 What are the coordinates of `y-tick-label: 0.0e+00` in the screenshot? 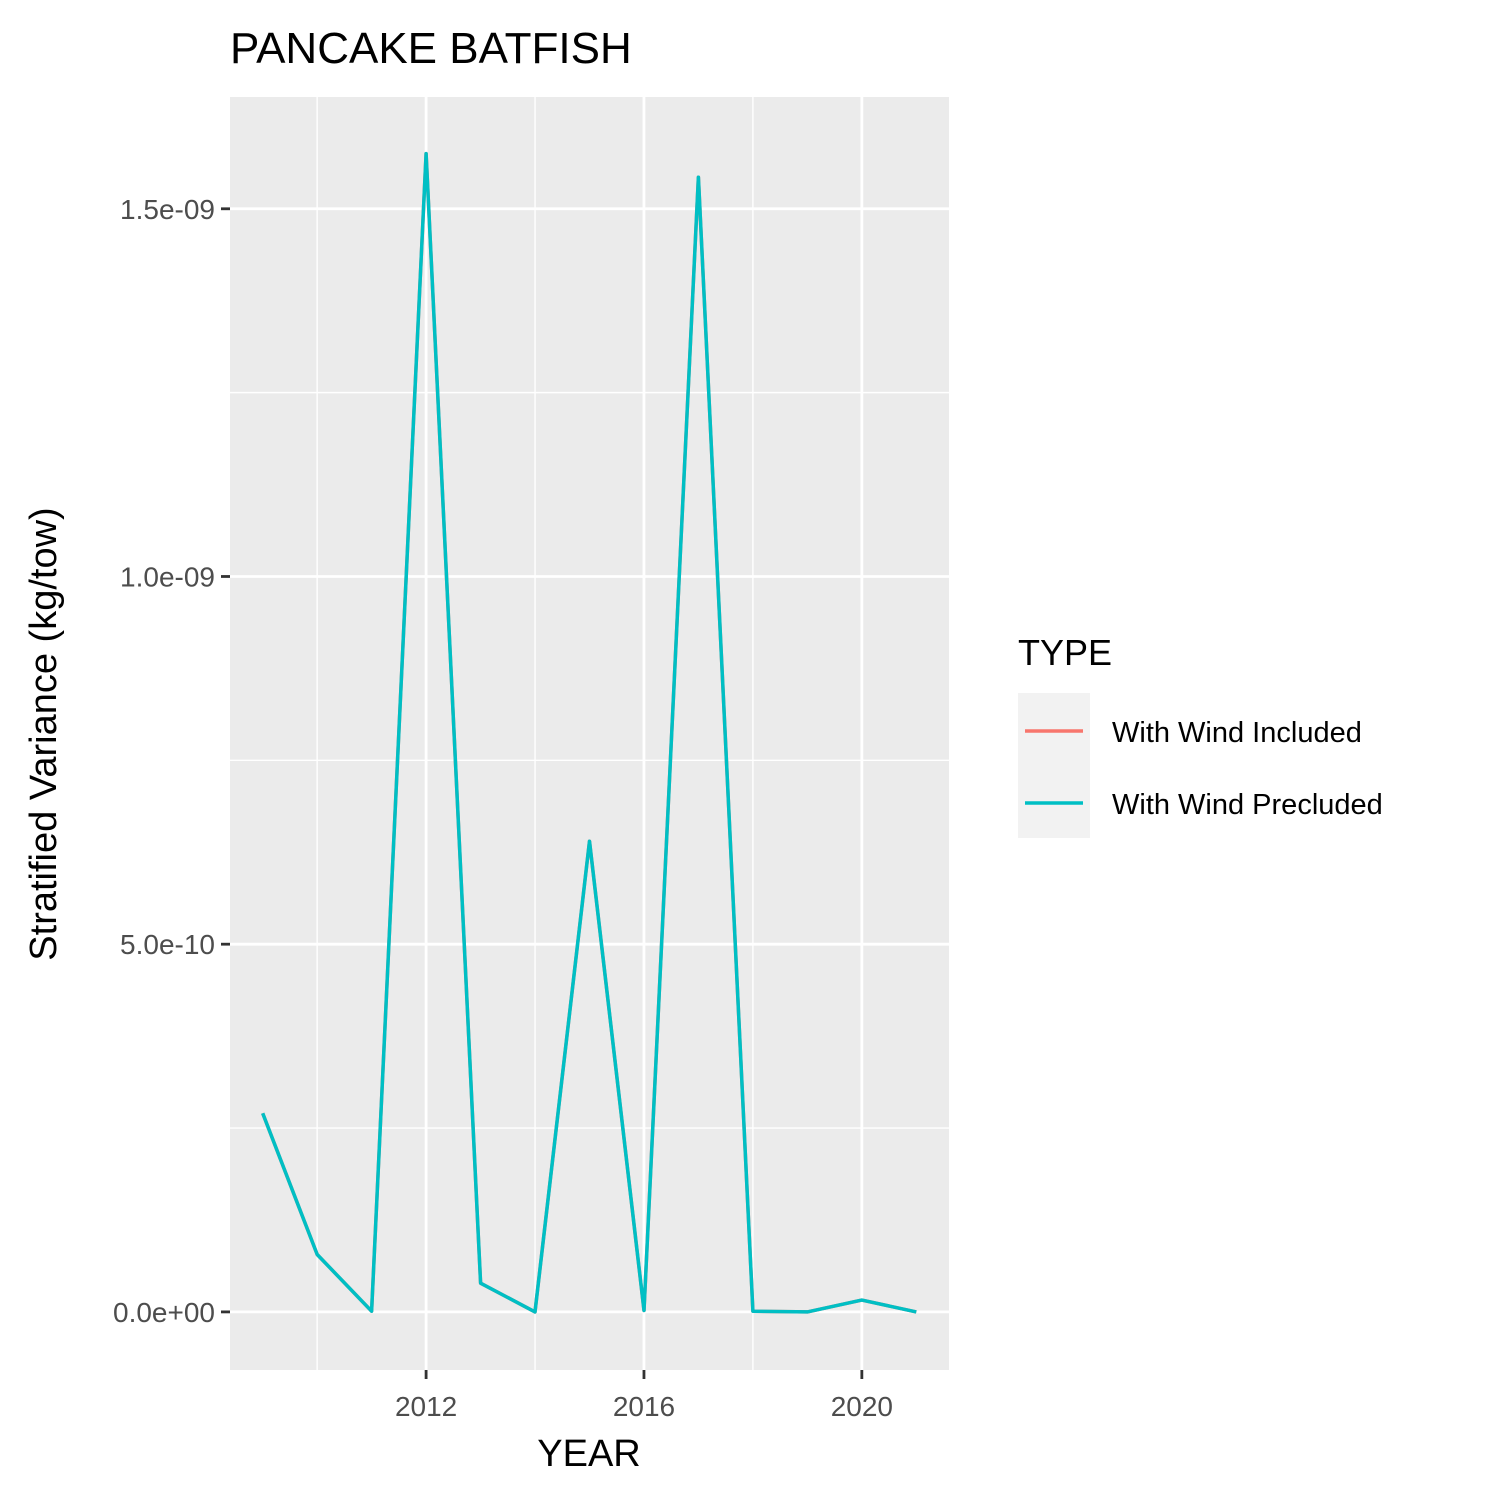 It's located at (164, 1312).